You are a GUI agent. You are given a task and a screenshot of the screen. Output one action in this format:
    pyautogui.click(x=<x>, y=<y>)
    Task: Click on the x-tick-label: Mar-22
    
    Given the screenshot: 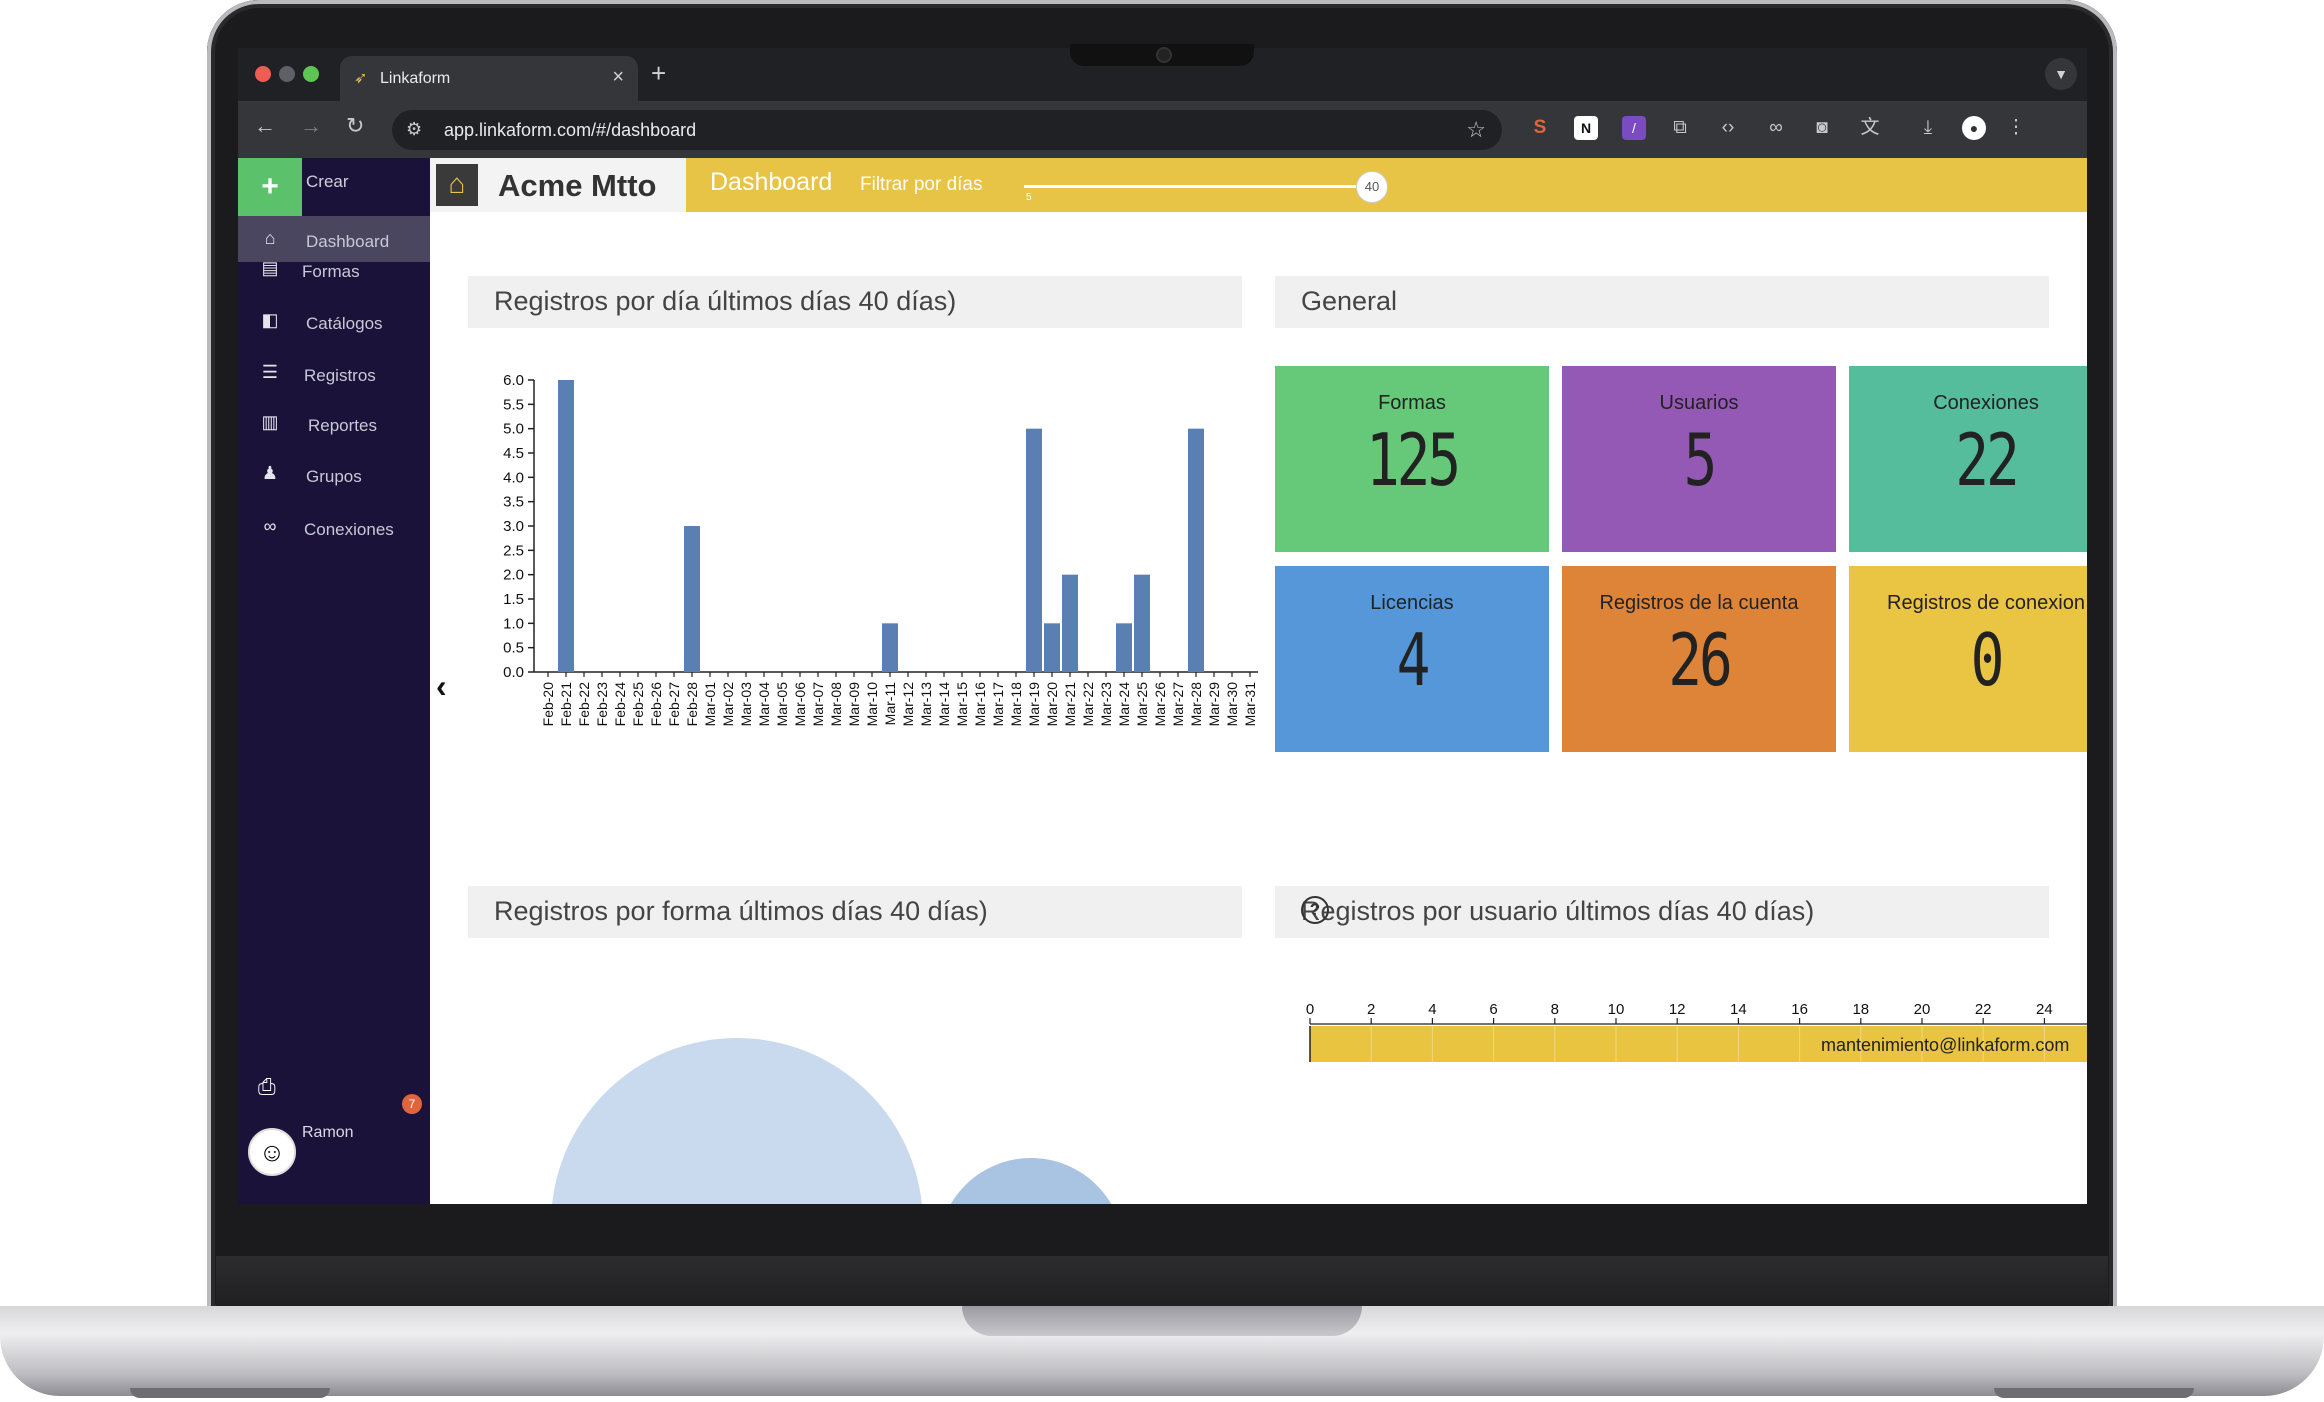 What is the action you would take?
    pyautogui.click(x=1088, y=704)
    